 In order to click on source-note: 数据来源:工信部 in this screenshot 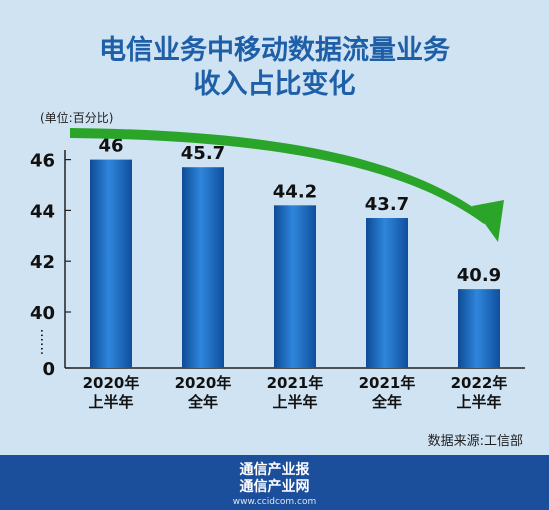, I will do `click(475, 441)`.